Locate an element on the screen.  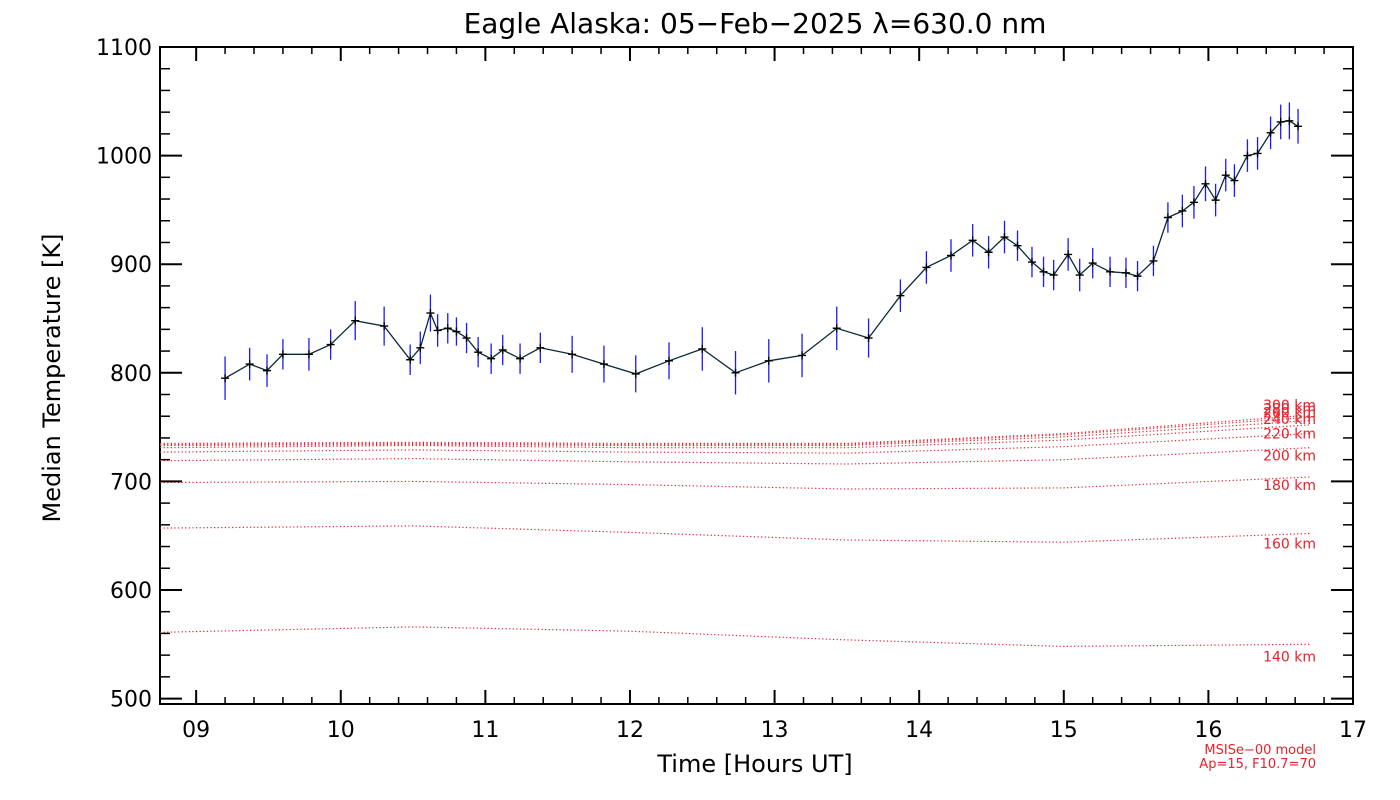
x-axis-label: Time [Hours UT] is located at coordinates (754, 764).